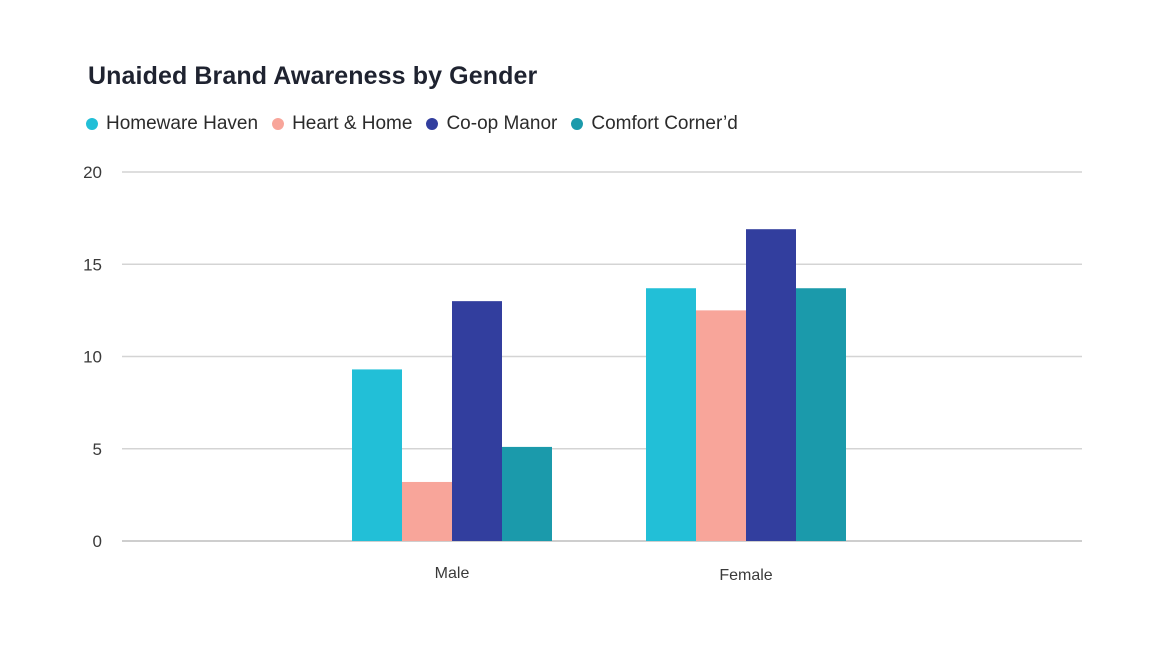 This screenshot has height=646, width=1170. I want to click on chart-title: Unaided Brand Awareness by Gender, so click(313, 76).